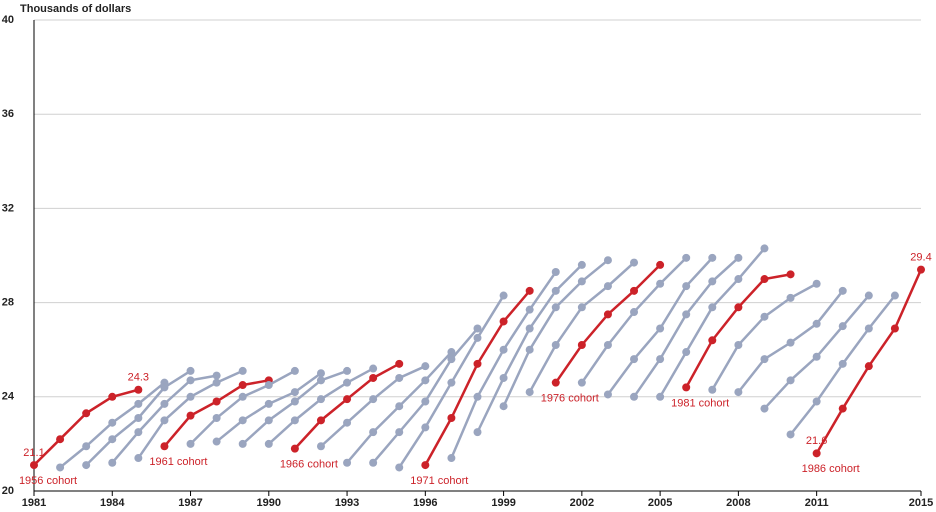 This screenshot has height=512, width=936. What do you see at coordinates (8, 397) in the screenshot?
I see `y-tick-label: 24` at bounding box center [8, 397].